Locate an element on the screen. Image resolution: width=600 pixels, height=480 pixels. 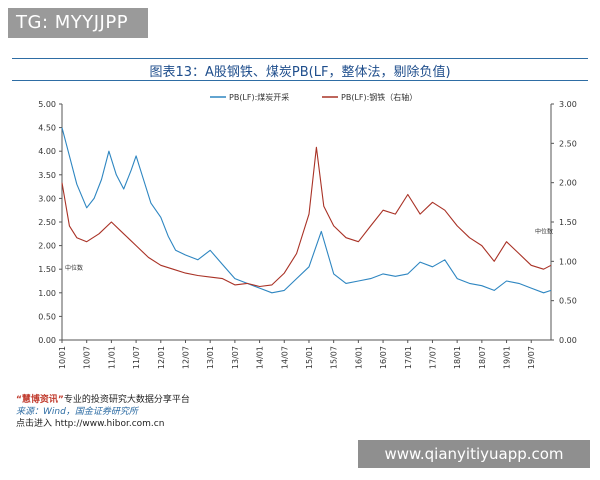
x-tick-label: 13/01 is located at coordinates (210, 357).